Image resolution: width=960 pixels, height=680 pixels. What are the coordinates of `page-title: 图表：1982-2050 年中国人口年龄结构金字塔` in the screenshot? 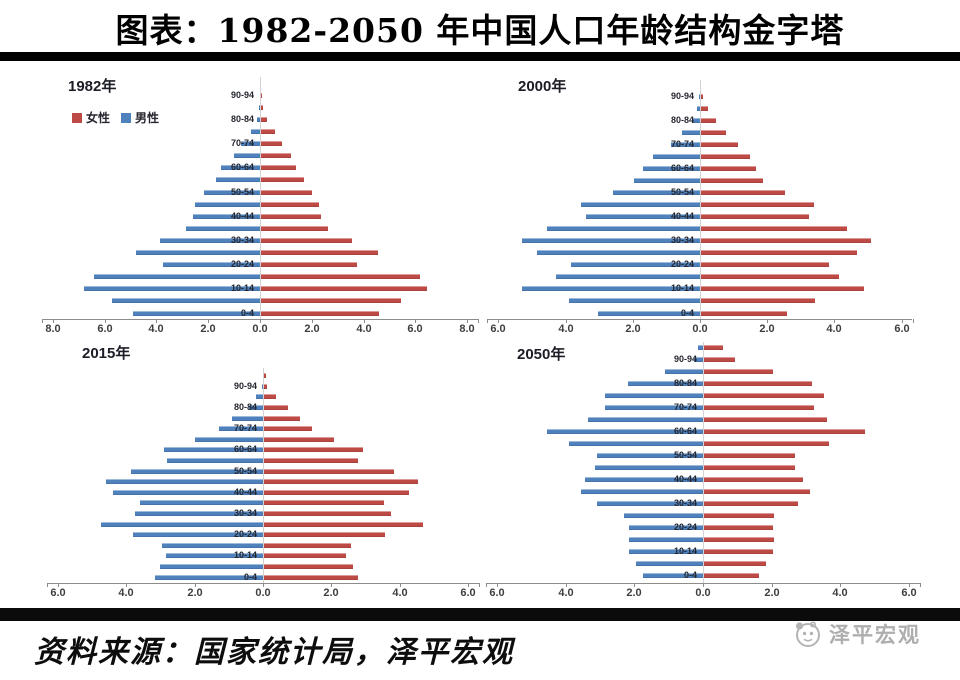 It's located at (480, 30).